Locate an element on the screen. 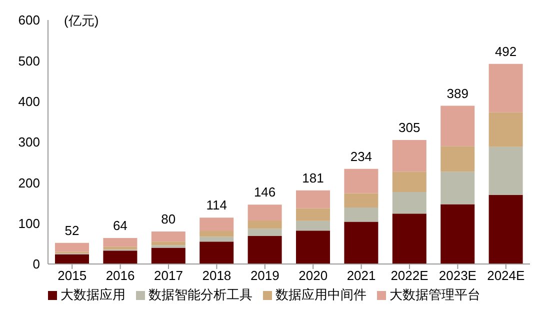 This screenshot has width=544, height=314. legend-label: 大数据应用 is located at coordinates (93, 294).